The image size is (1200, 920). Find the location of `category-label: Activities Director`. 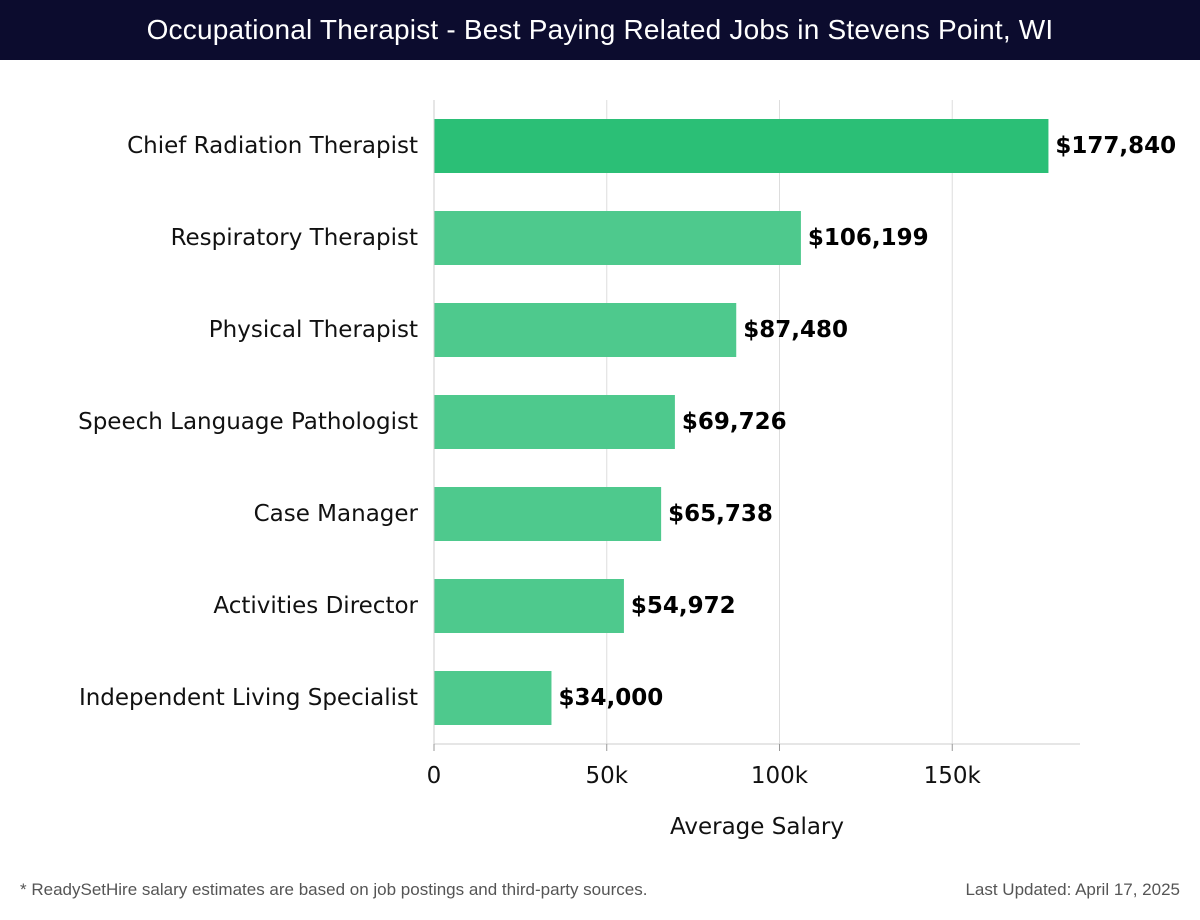

category-label: Activities Director is located at coordinates (315, 606).